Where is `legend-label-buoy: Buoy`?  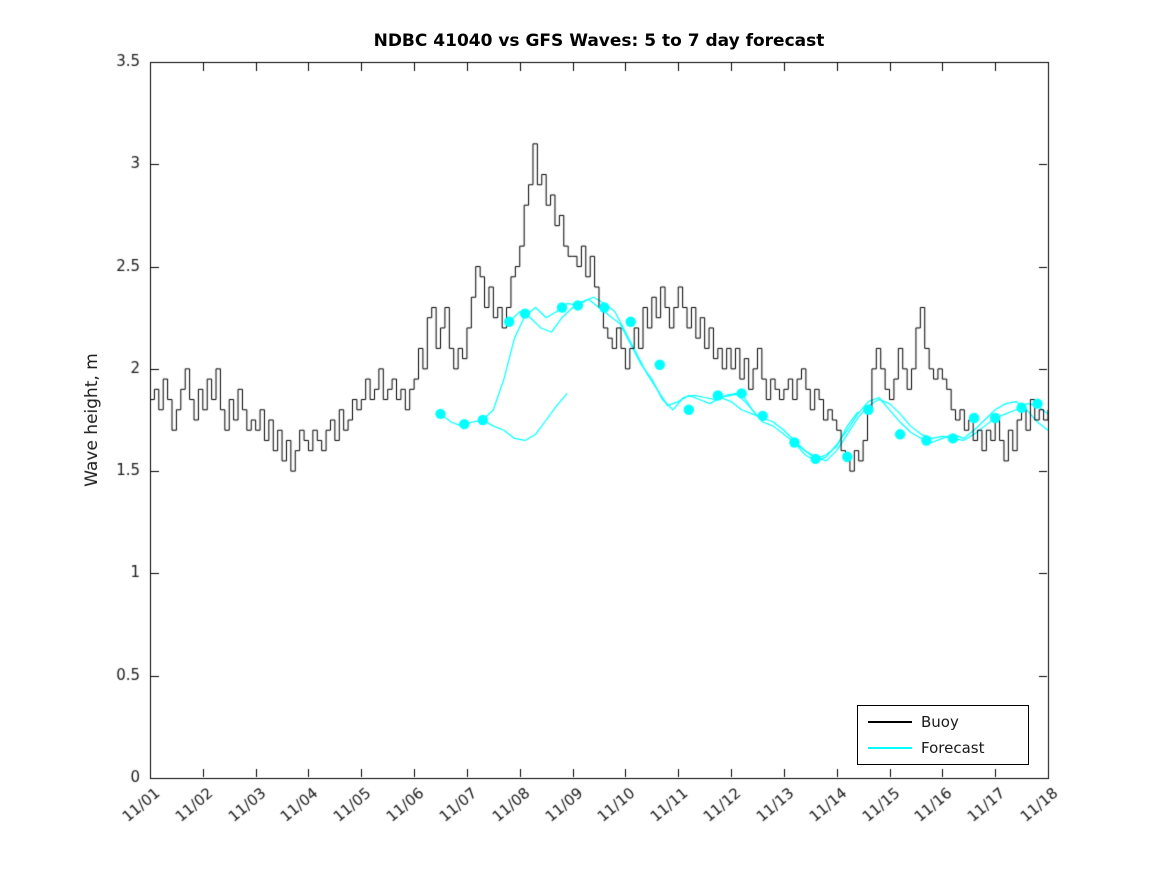
legend-label-buoy: Buoy is located at coordinates (940, 722).